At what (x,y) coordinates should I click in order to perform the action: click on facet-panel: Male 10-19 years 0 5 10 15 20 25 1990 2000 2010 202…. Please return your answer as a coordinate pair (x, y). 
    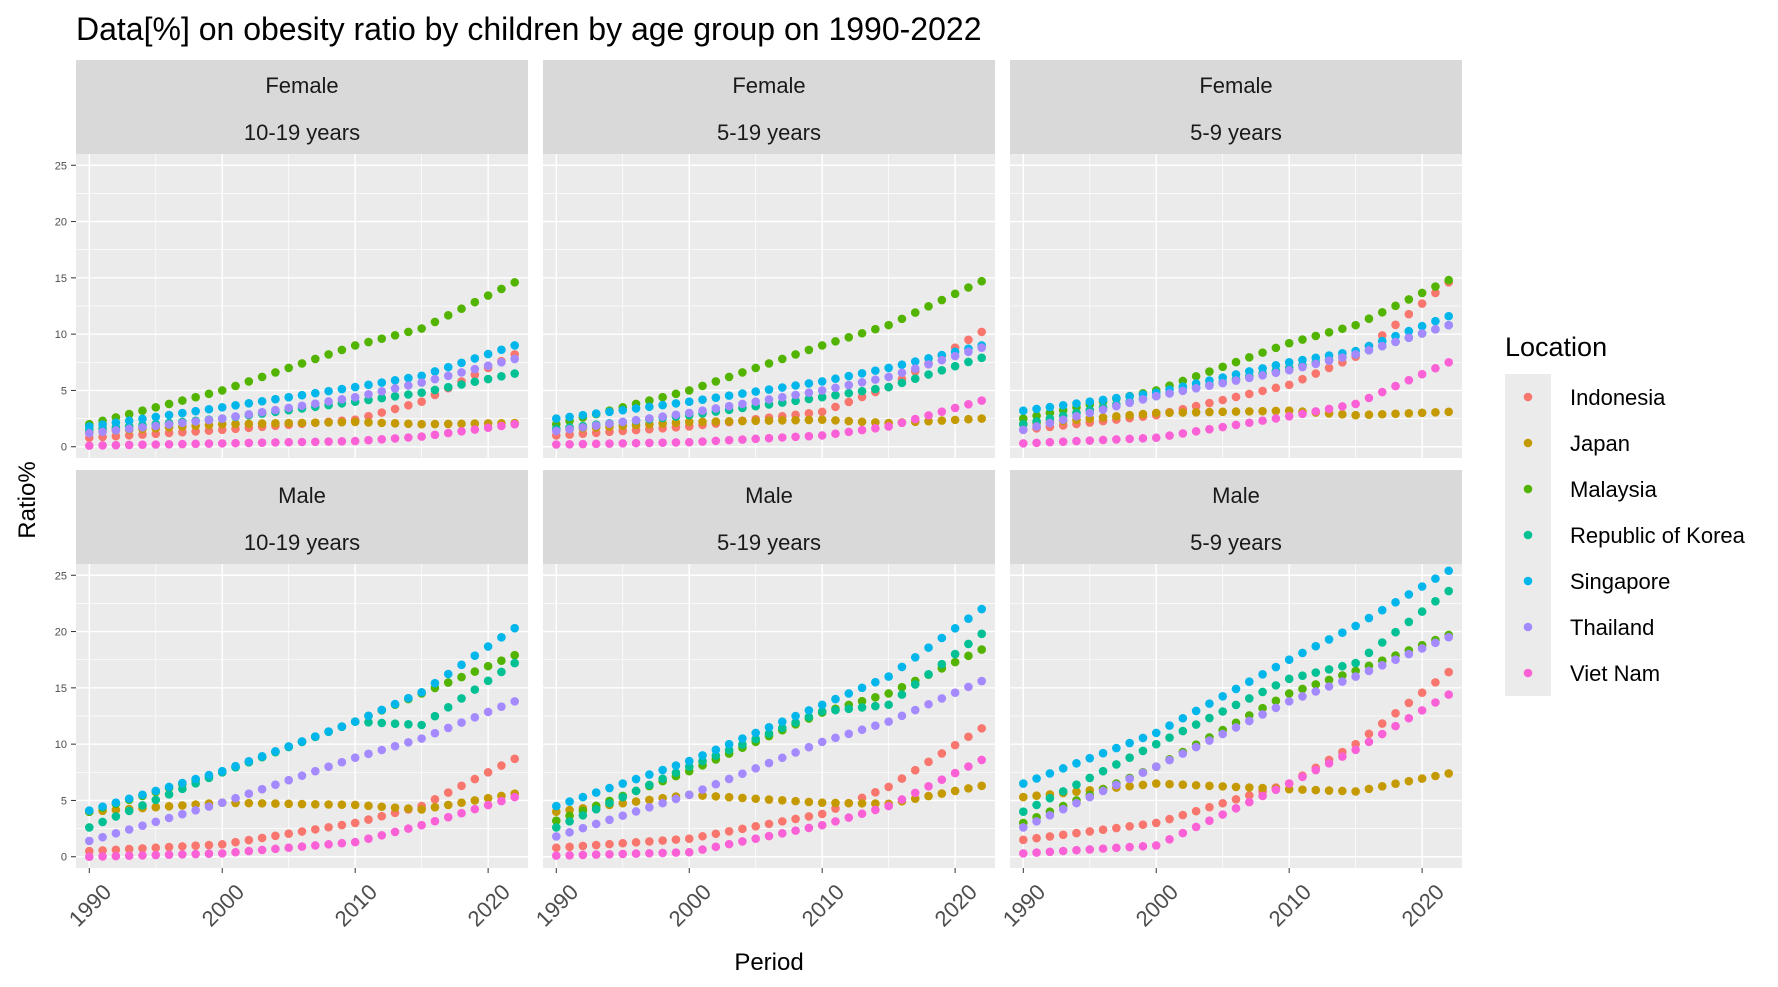
    Looking at the image, I should click on (291, 700).